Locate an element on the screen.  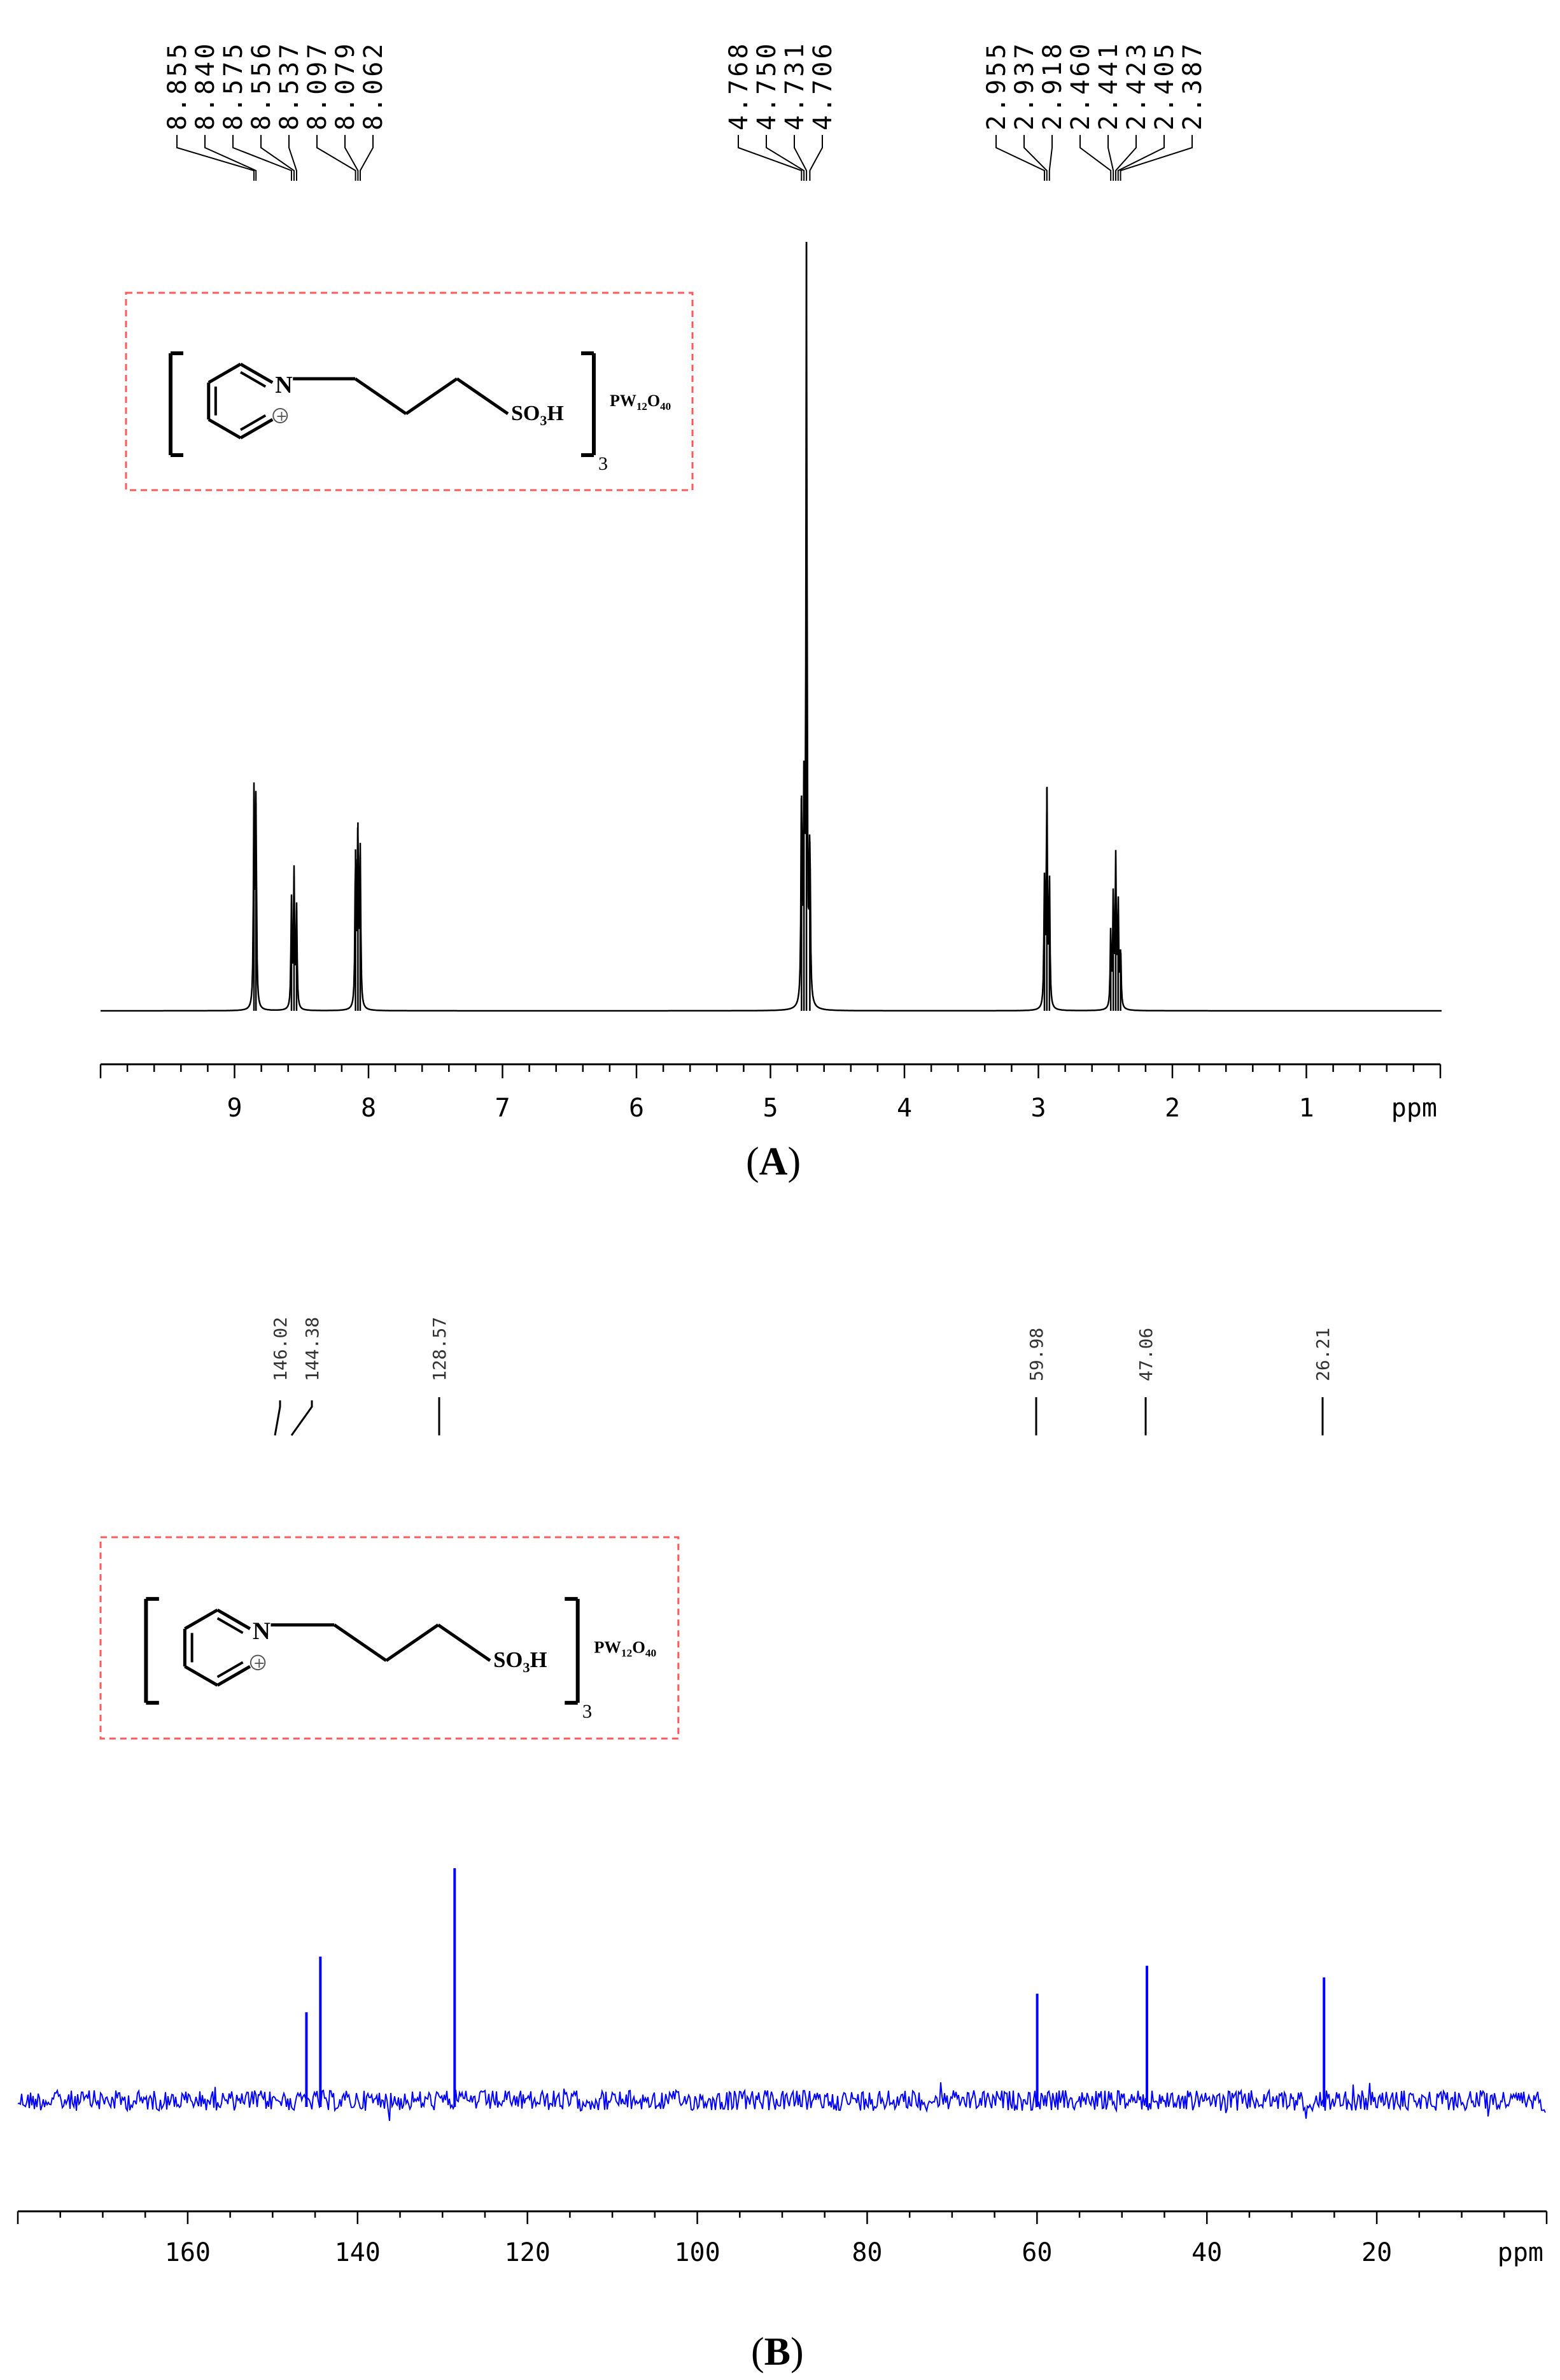
panel-b-tick-label-60: 60 is located at coordinates (1037, 2252).